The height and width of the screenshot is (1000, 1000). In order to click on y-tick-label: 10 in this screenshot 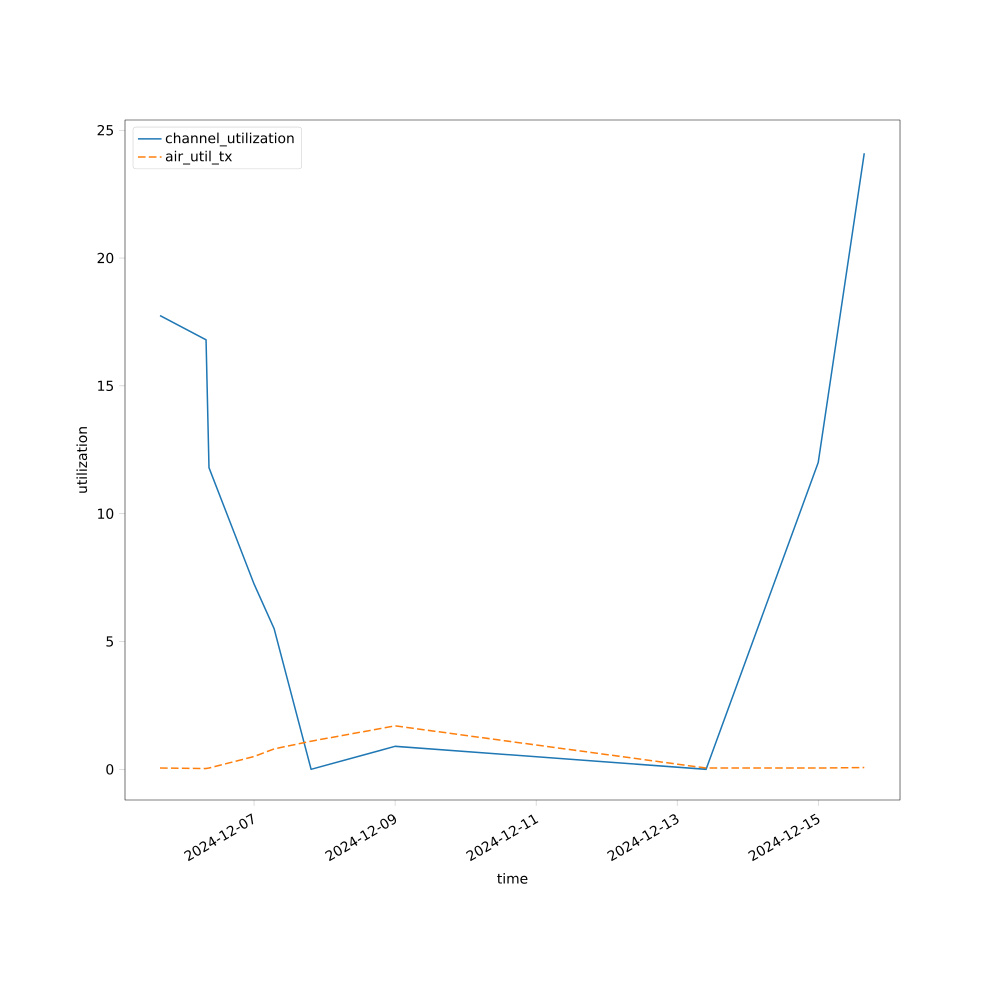, I will do `click(106, 513)`.